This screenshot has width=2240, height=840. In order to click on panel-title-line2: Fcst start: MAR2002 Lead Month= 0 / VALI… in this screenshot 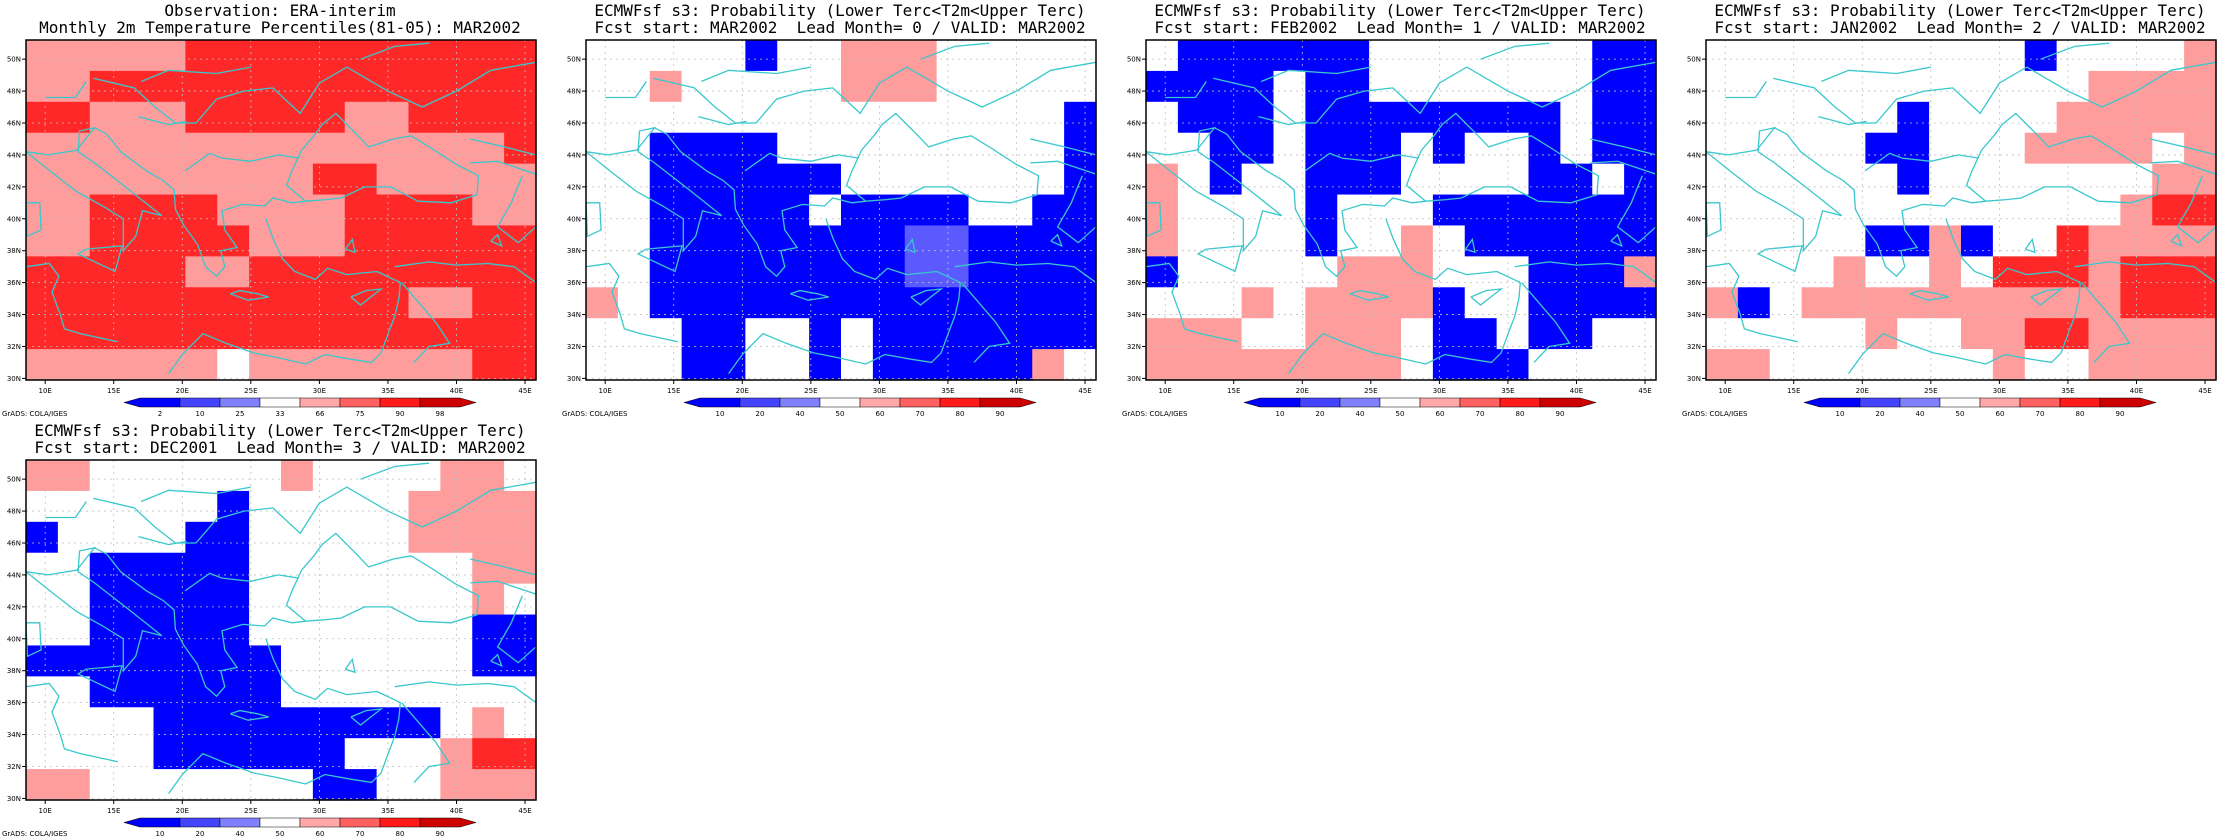, I will do `click(840, 27)`.